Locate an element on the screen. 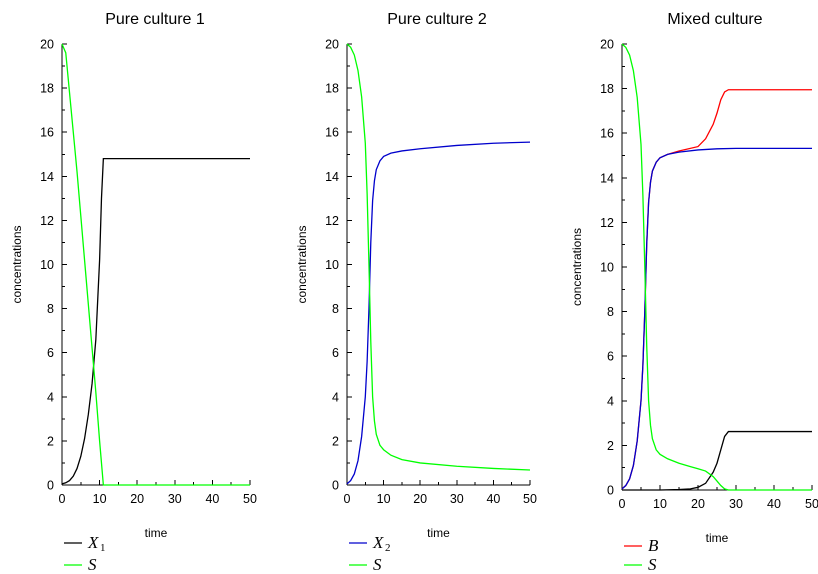 The width and height of the screenshot is (818, 574). series-line-x1 is located at coordinates (155, 321).